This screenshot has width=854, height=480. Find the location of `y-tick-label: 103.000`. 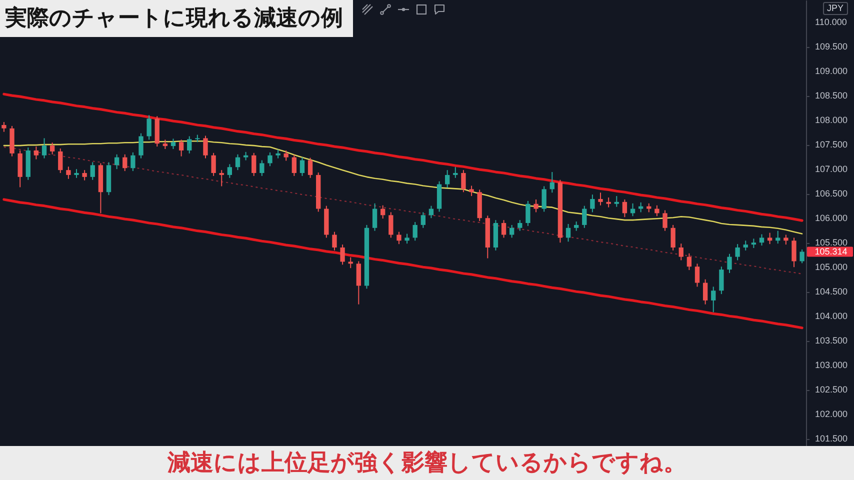

y-tick-label: 103.000 is located at coordinates (831, 365).